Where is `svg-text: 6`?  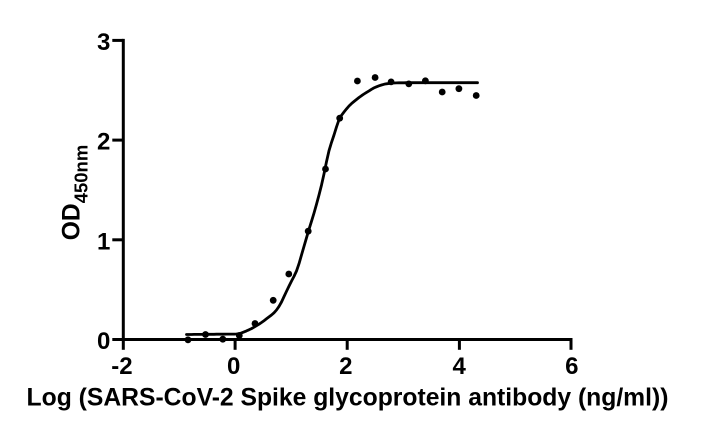 svg-text: 6 is located at coordinates (571, 366).